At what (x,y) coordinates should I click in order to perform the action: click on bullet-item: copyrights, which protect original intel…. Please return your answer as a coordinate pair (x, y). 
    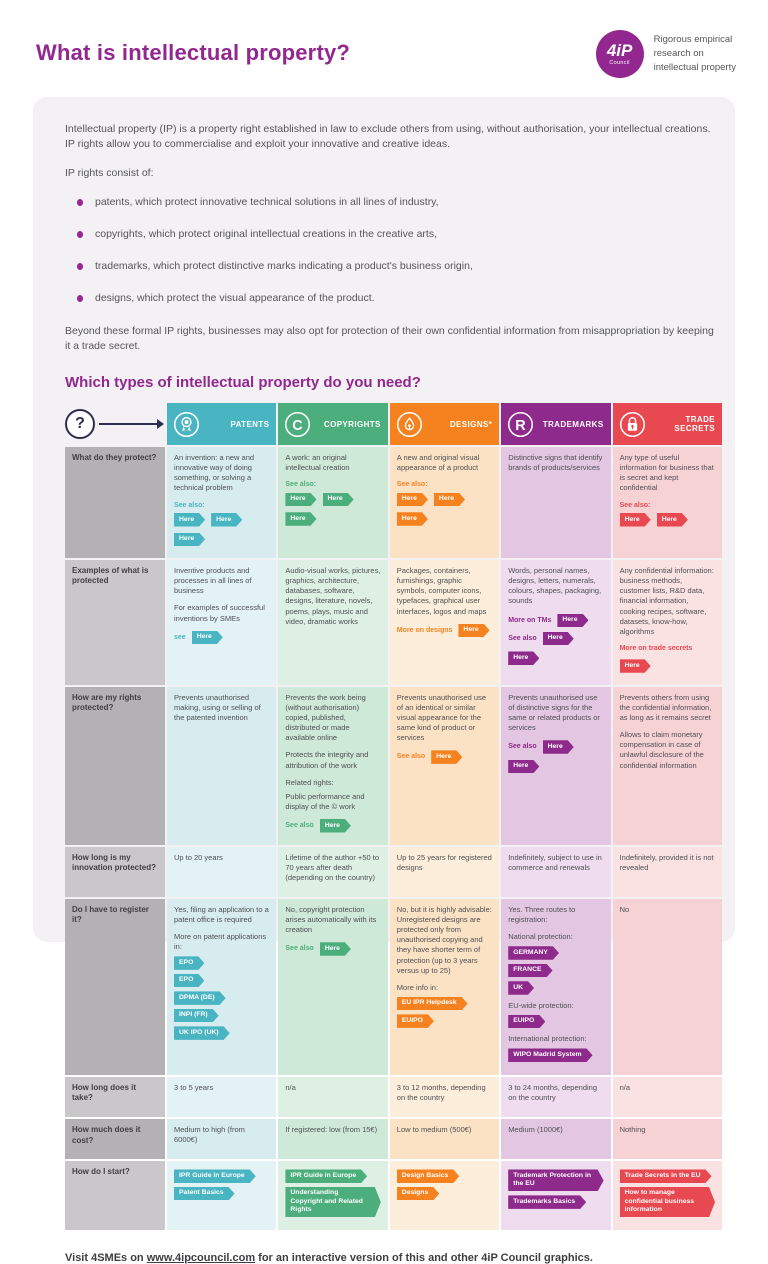
    Looking at the image, I should click on (399, 234).